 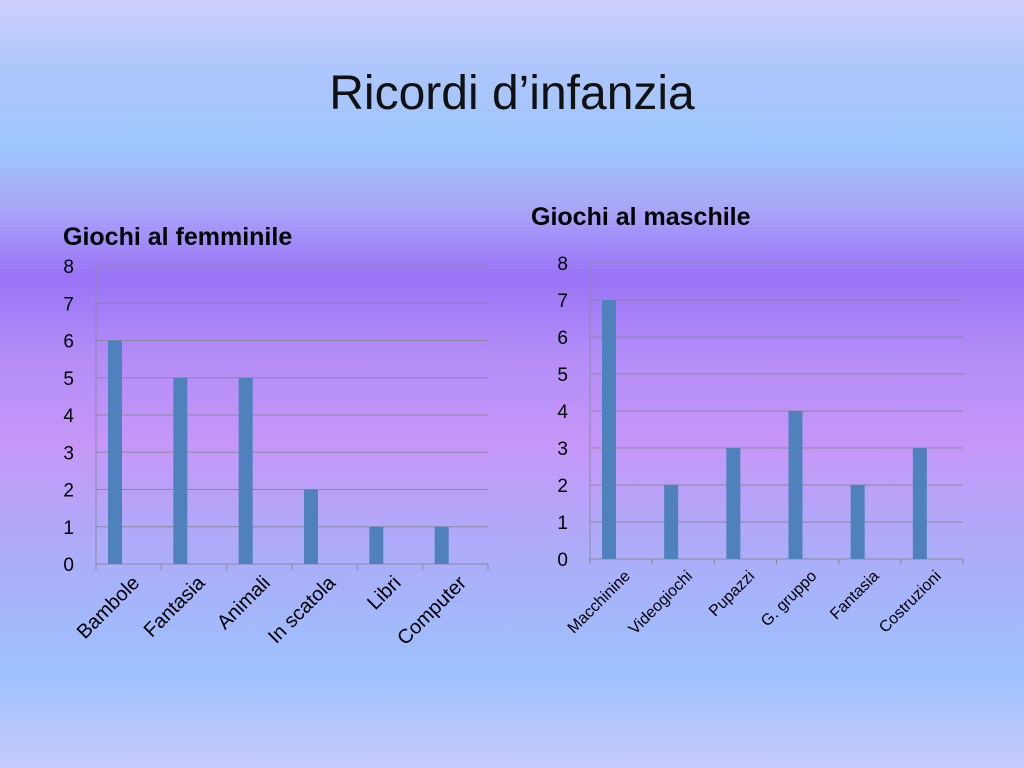 I want to click on maschile-y-tick-label: 8, so click(x=562, y=264).